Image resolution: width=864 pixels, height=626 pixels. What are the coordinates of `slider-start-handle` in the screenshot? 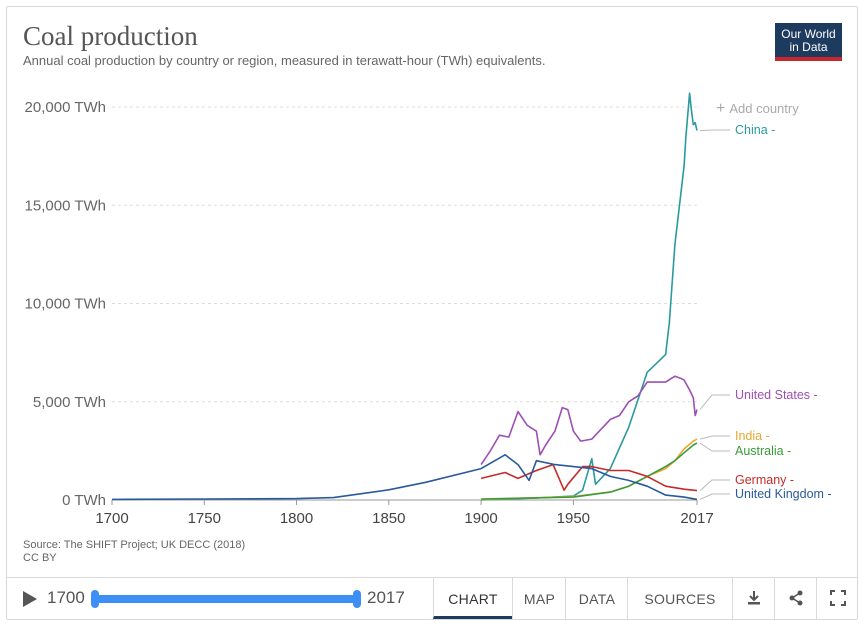 It's located at (95, 599).